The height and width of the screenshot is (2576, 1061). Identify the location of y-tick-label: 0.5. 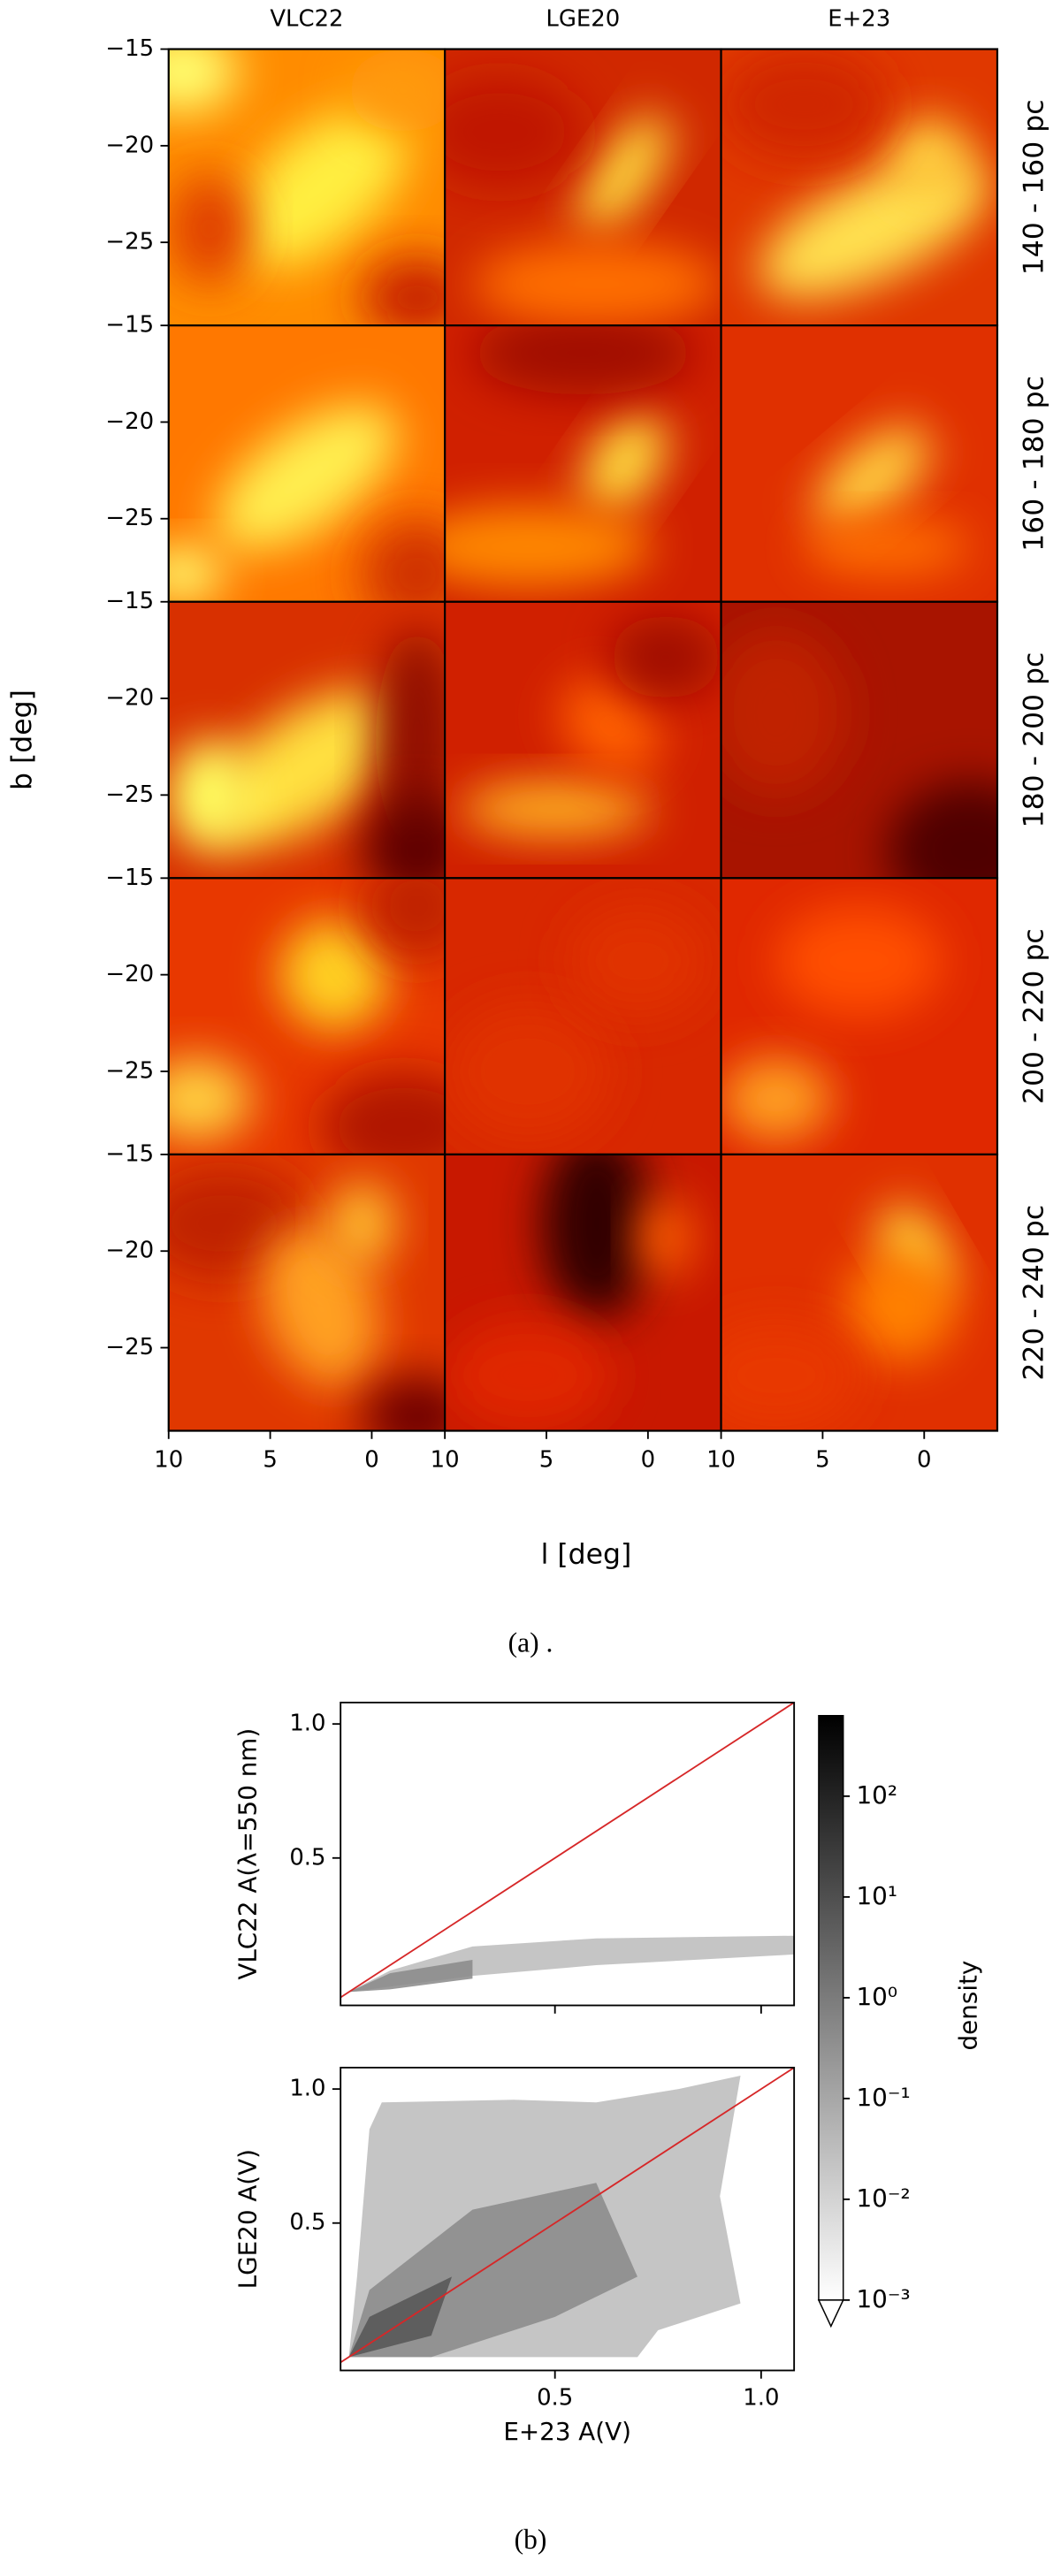
(307, 2222).